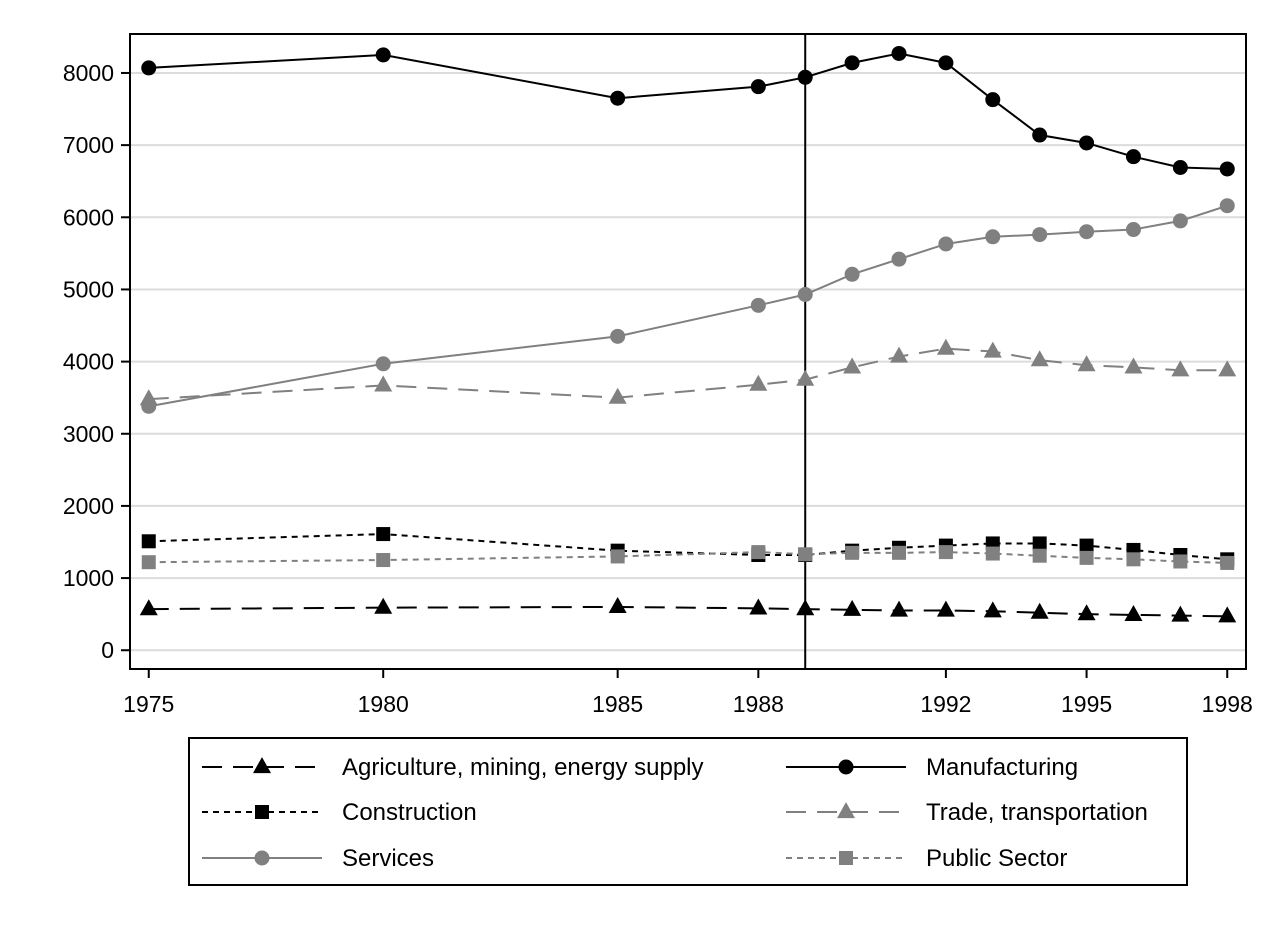 Image resolution: width=1280 pixels, height=931 pixels. What do you see at coordinates (758, 704) in the screenshot?
I see `x-tick-label: 1988` at bounding box center [758, 704].